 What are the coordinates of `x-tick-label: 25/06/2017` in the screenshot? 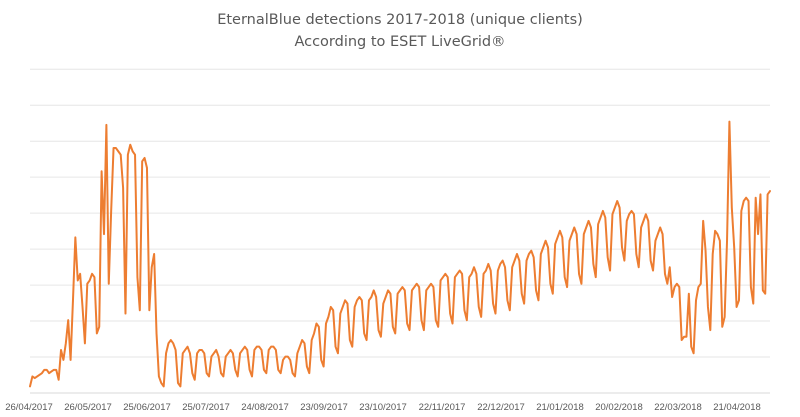 It's located at (147, 407).